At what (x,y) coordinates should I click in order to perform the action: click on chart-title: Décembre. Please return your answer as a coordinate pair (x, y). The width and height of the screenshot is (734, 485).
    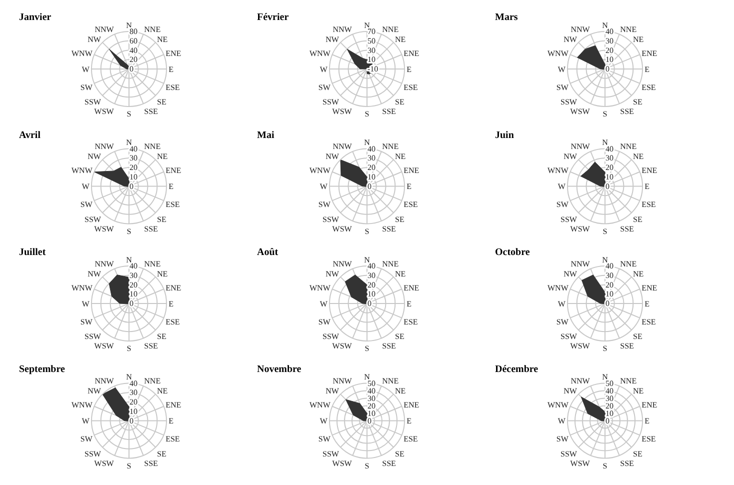
    Looking at the image, I should click on (517, 369).